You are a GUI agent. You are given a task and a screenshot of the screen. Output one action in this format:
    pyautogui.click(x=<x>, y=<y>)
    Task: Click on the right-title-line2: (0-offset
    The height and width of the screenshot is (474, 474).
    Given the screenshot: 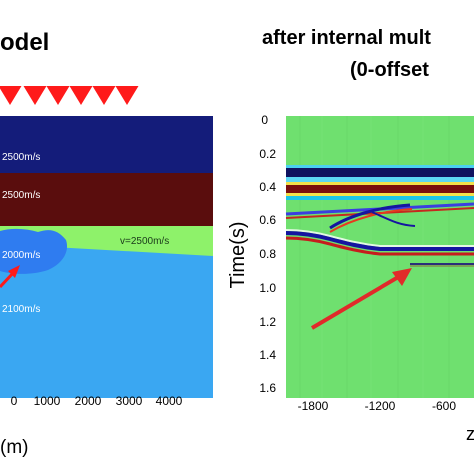 What is the action you would take?
    pyautogui.click(x=389, y=70)
    